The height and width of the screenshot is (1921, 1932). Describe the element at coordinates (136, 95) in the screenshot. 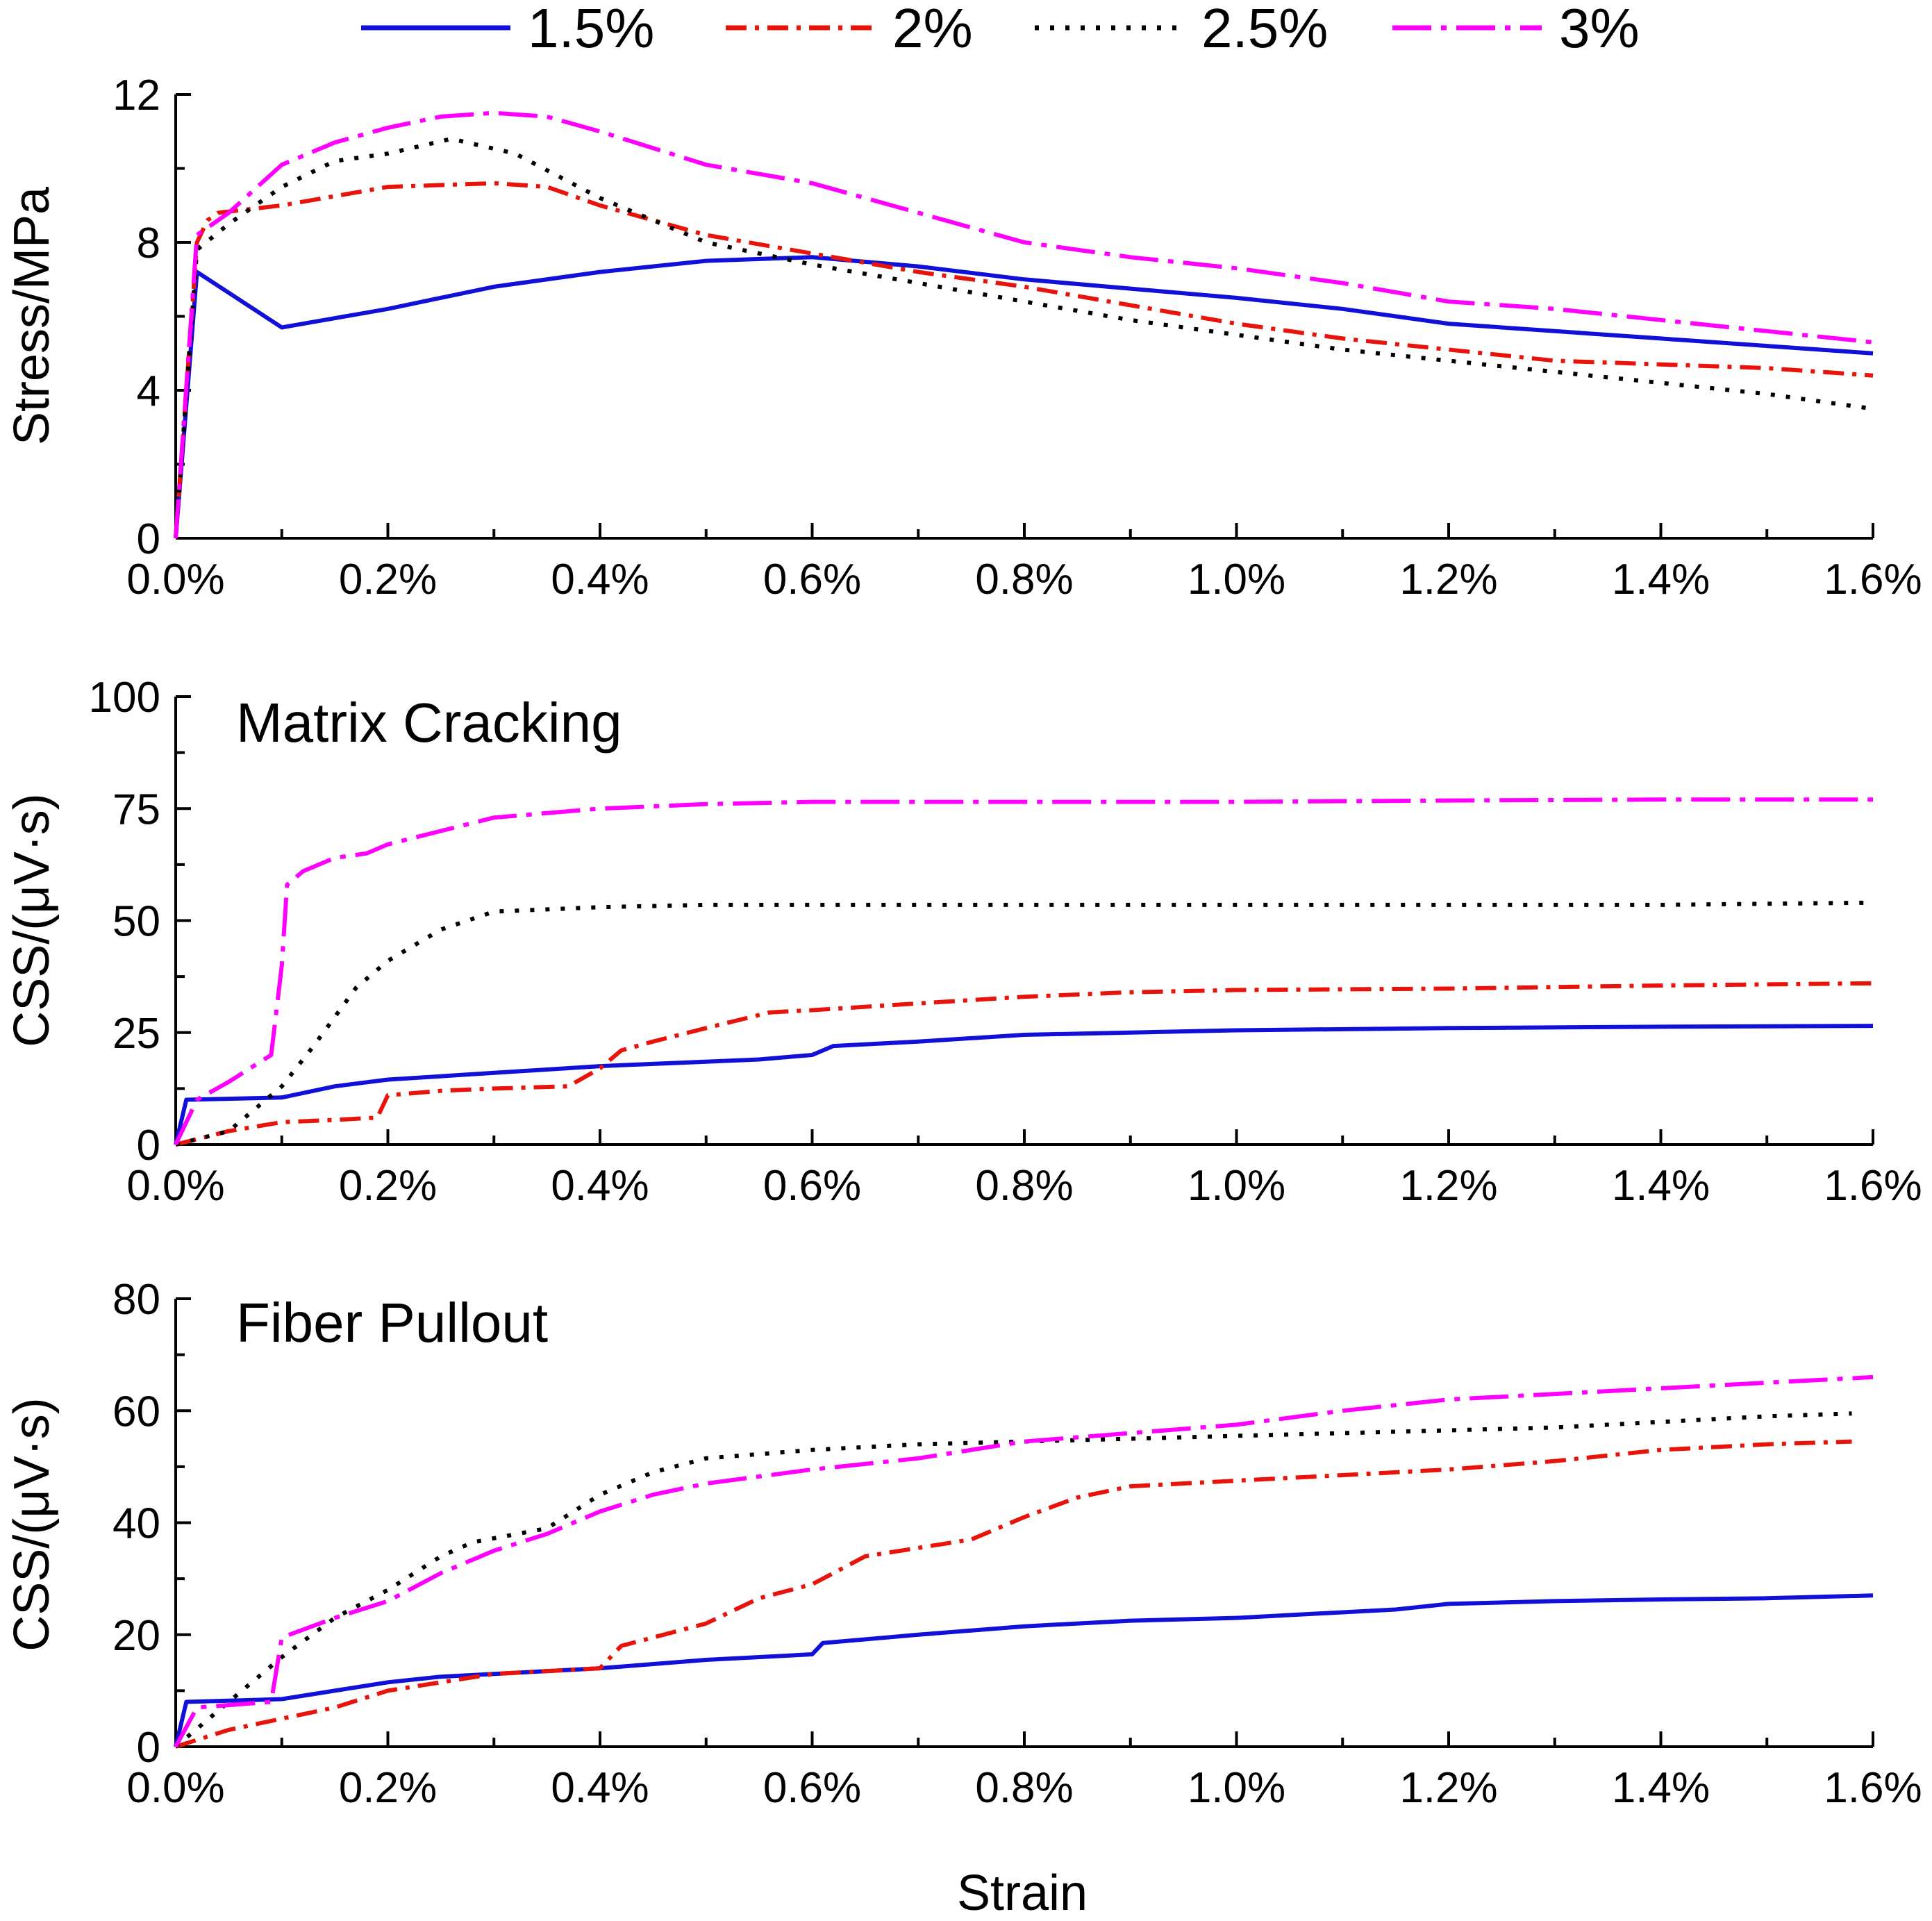

I see `y-tick-label: 12` at that location.